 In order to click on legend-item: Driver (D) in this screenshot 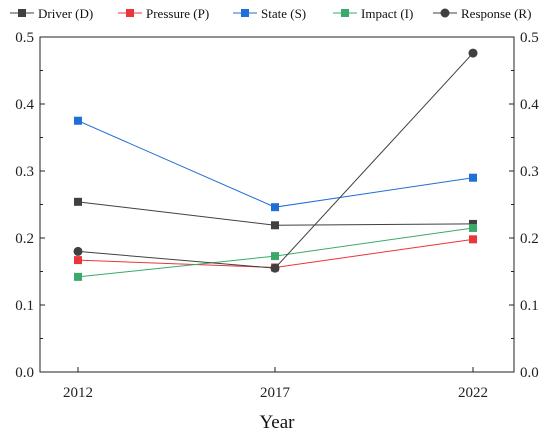, I will do `click(51, 13)`.